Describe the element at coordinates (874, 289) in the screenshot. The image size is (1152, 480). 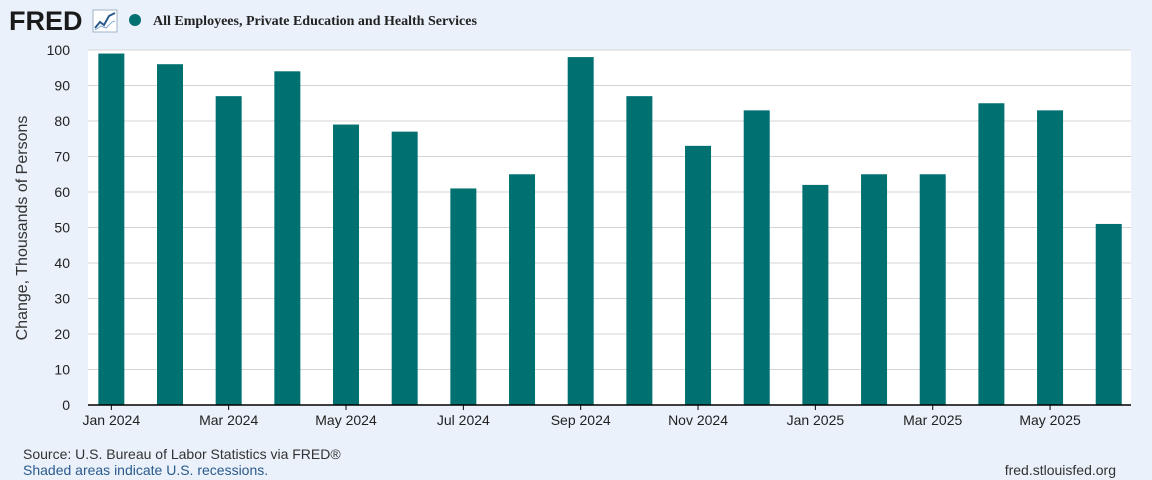
I see `bar-feb-2025` at that location.